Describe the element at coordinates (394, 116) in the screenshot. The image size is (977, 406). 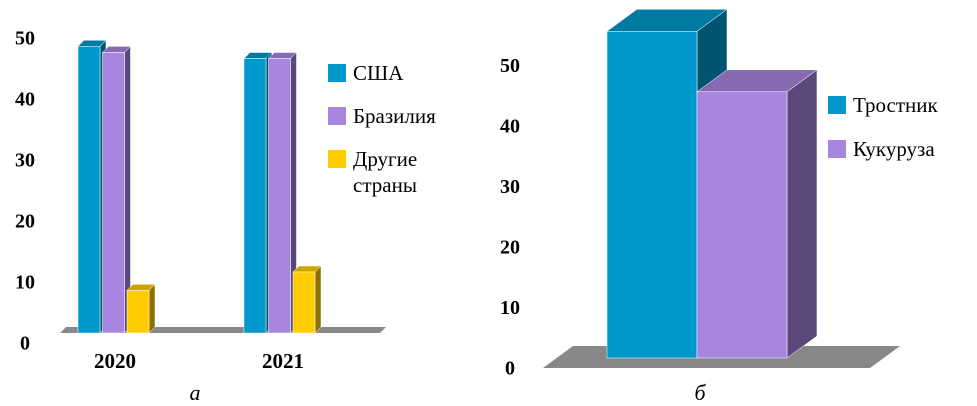
I see `legend-label: Бразилия` at that location.